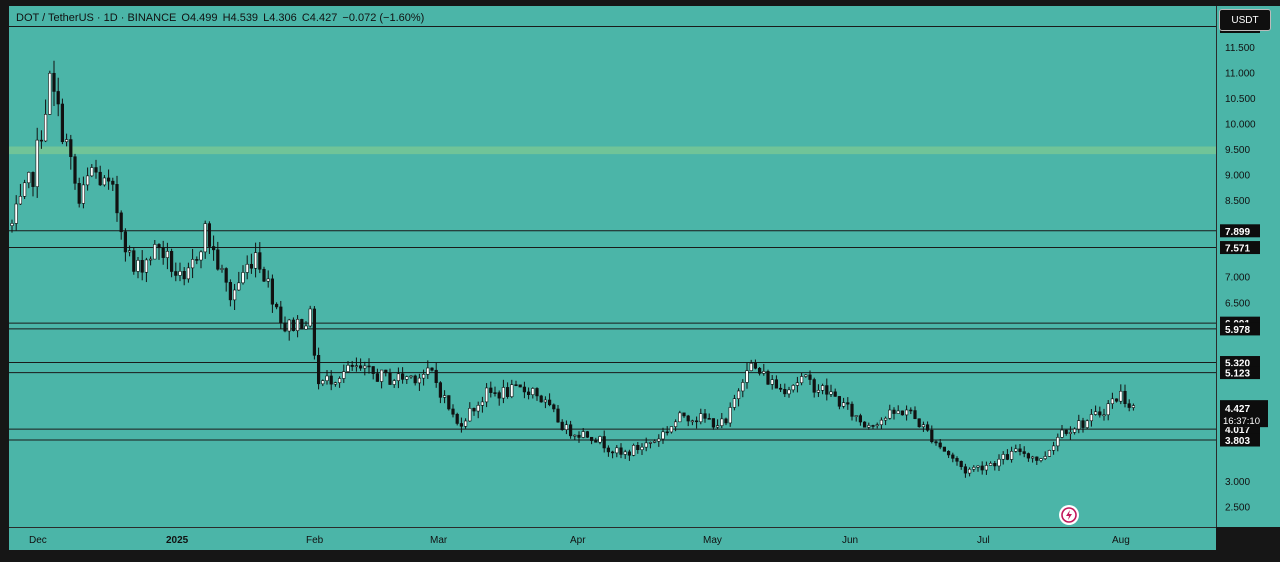 The image size is (1280, 562). What do you see at coordinates (1245, 20) in the screenshot?
I see `currency-button: USDT` at bounding box center [1245, 20].